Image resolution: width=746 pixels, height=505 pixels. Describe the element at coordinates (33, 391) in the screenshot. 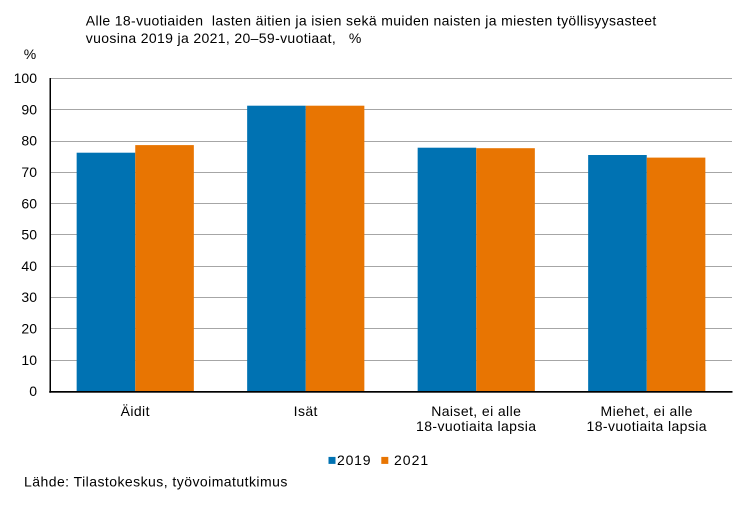

I see `svg-text: 0` at that location.